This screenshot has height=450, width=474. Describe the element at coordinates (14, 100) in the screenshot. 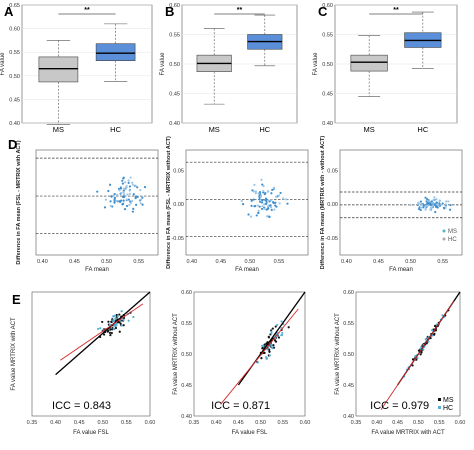

I see `y-tick-label: 0.45` at that location.